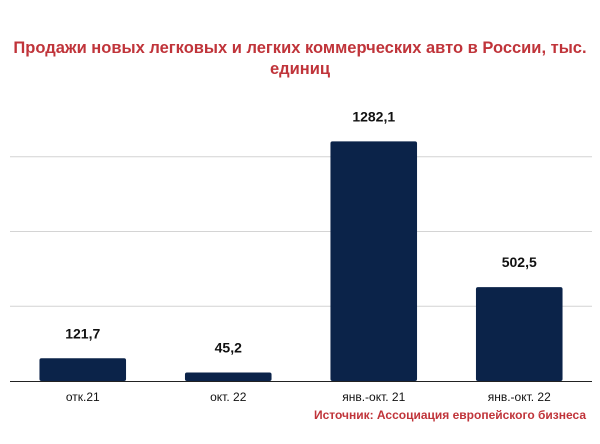  I want to click on data-label-2: 45,2, so click(228, 348).